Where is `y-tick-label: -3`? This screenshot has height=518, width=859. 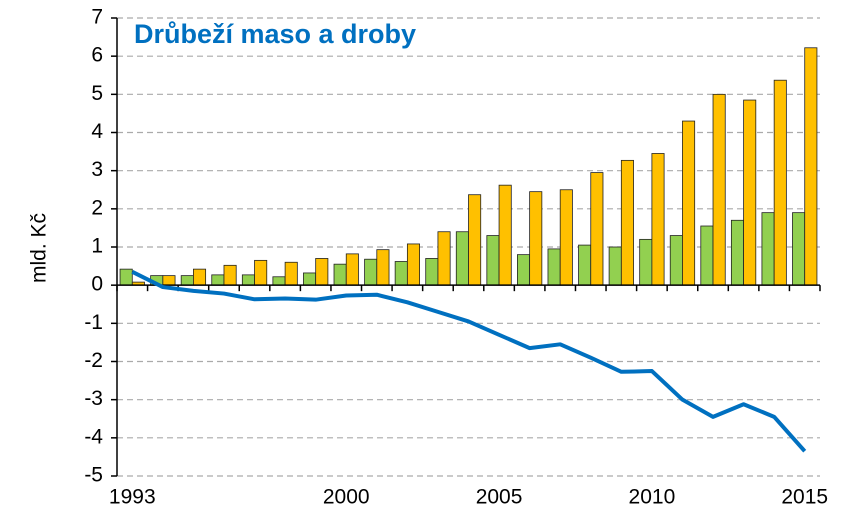
y-tick-label: -3 is located at coordinates (93, 398).